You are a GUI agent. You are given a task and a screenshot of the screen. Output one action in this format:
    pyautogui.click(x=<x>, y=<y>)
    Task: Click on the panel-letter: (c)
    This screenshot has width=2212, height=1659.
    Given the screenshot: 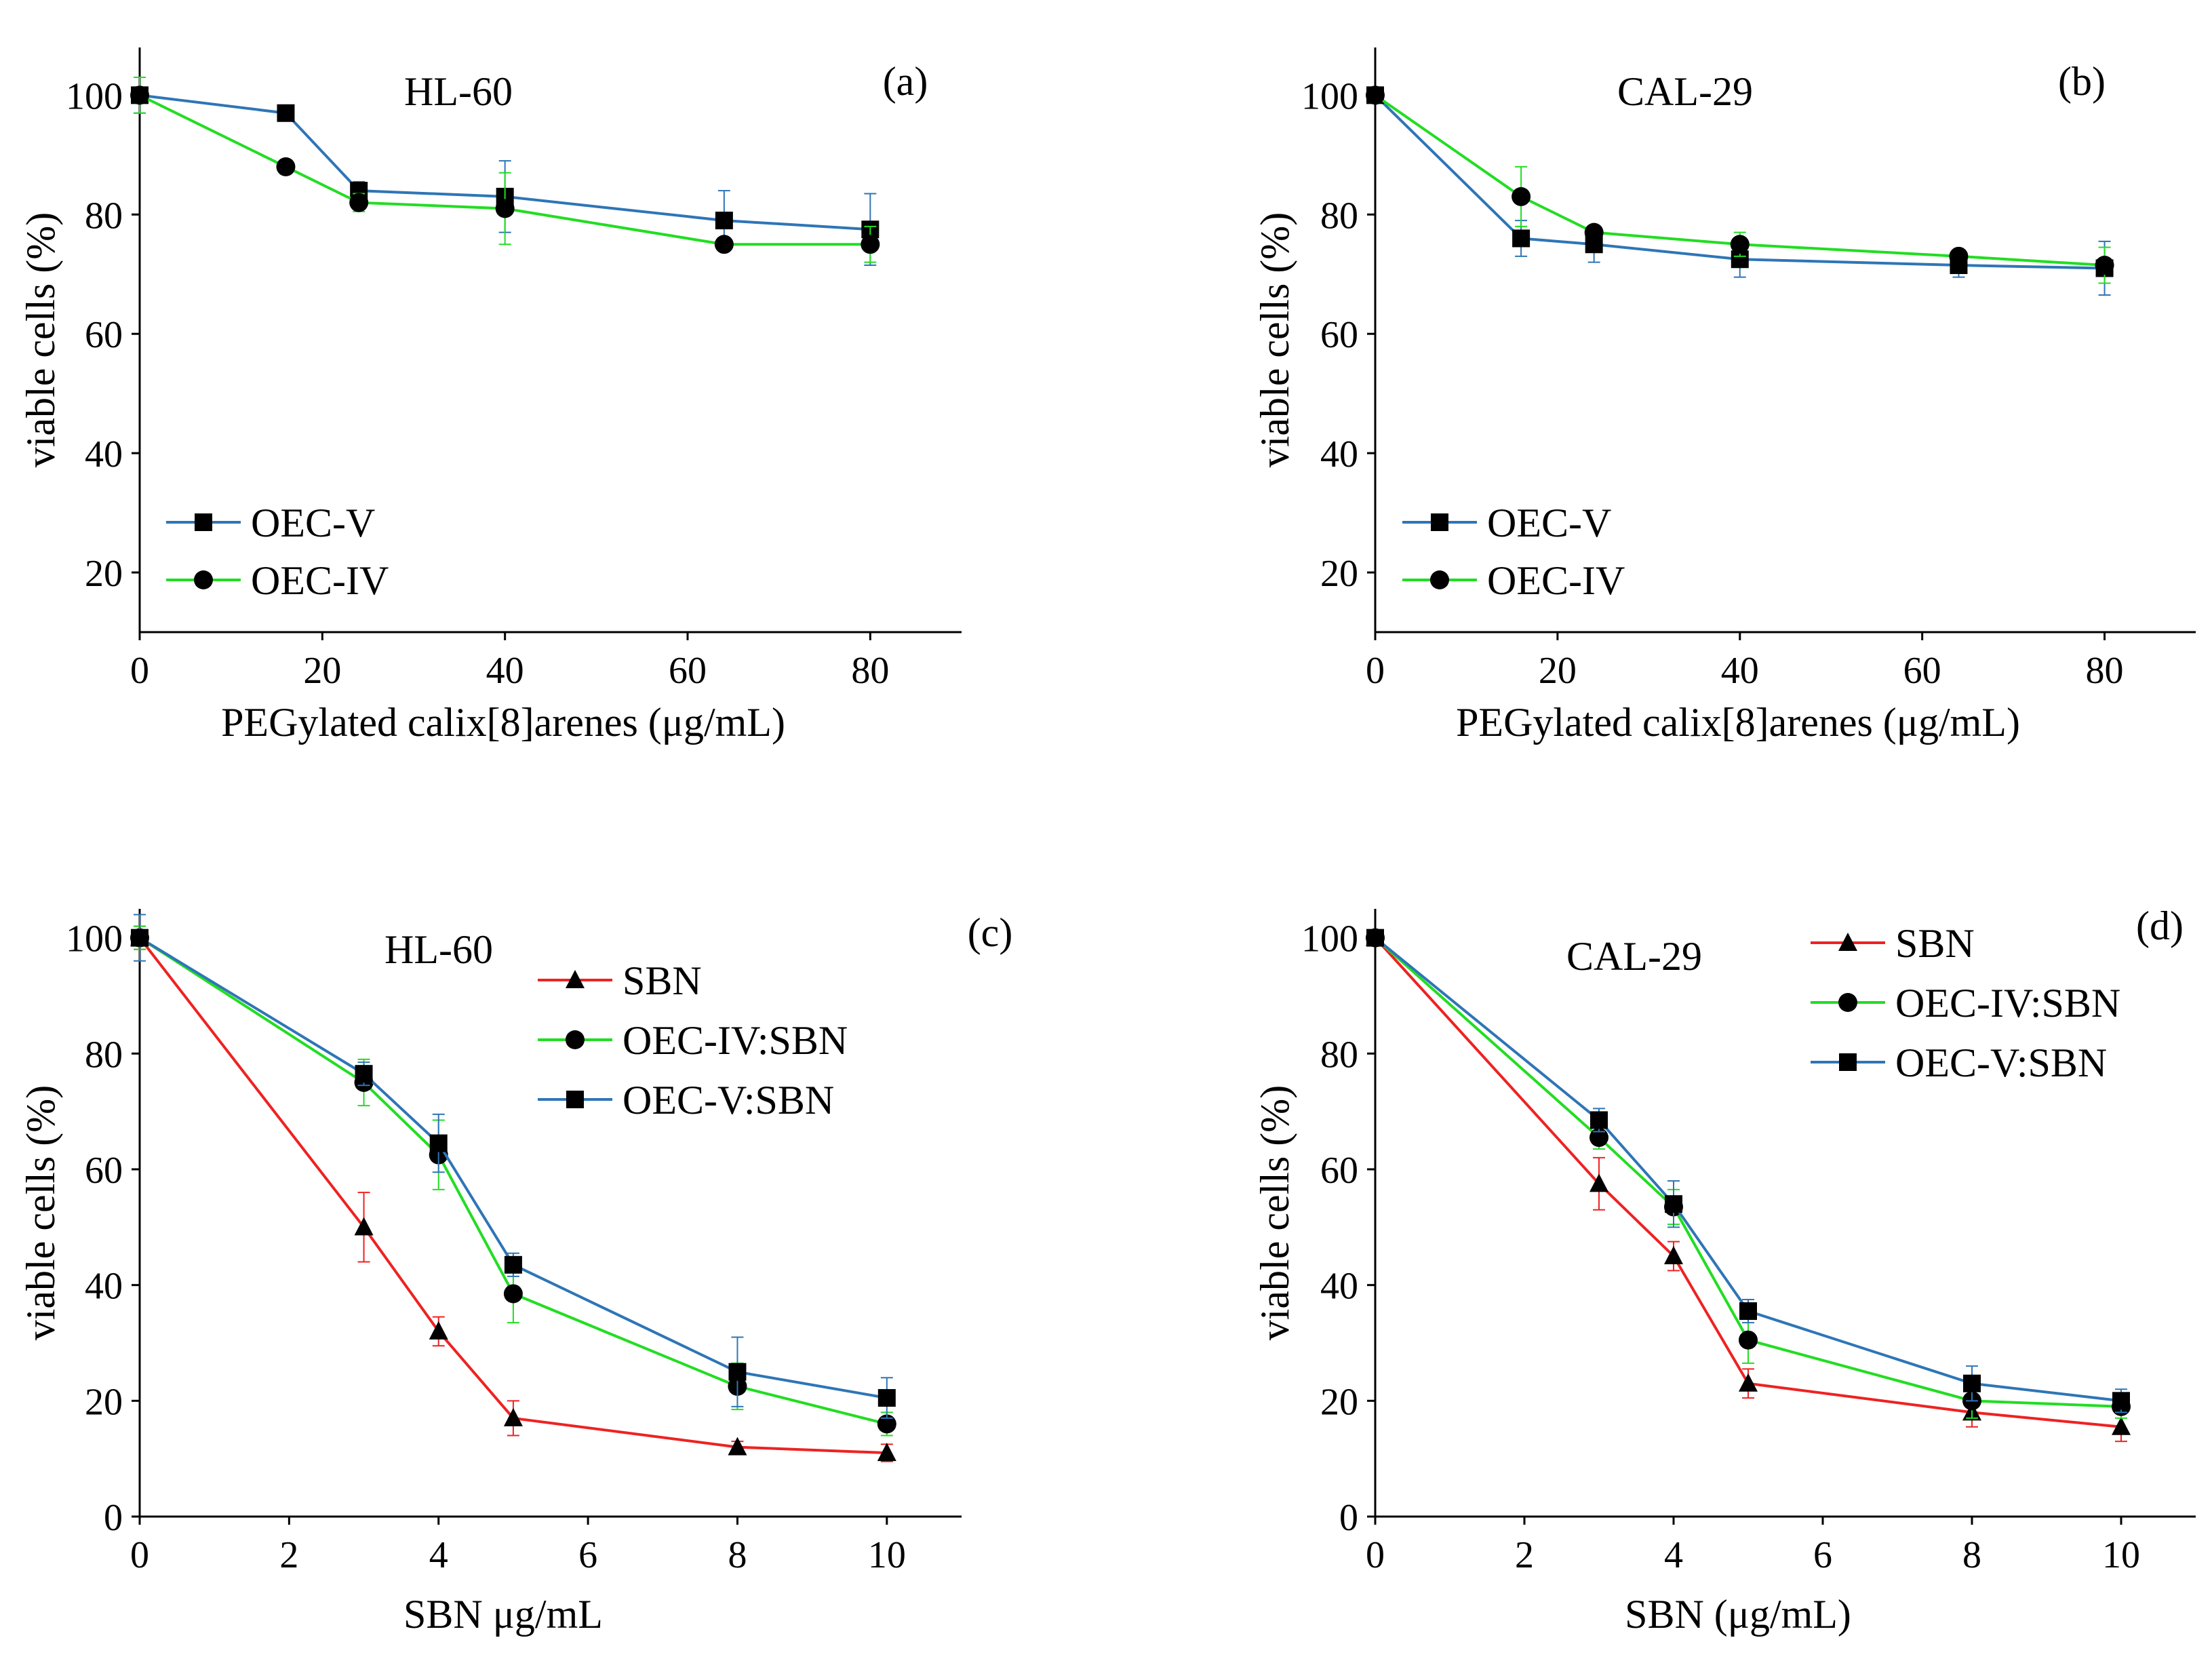 What is the action you would take?
    pyautogui.click(x=991, y=932)
    